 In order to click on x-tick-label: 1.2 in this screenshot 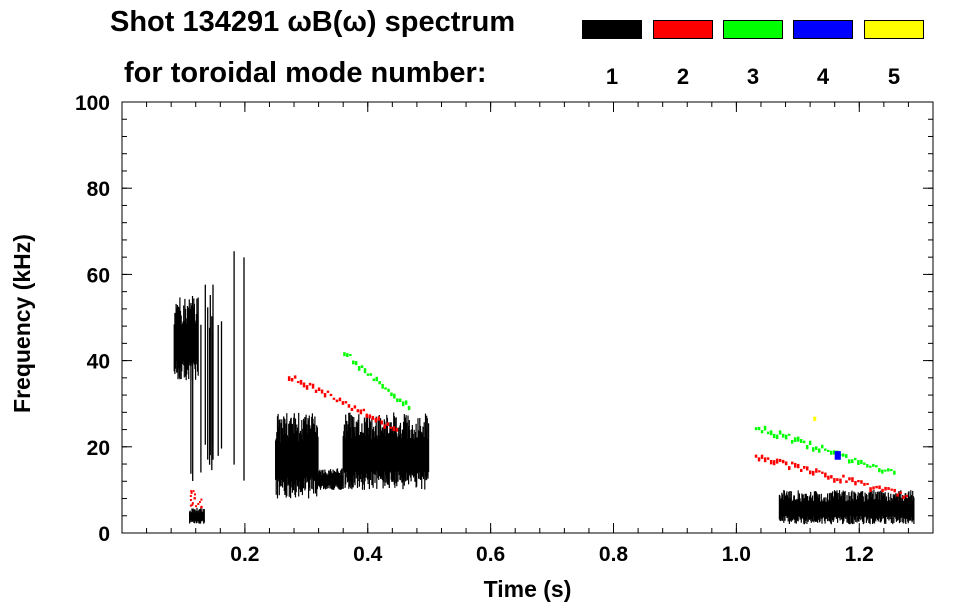, I will do `click(859, 554)`.